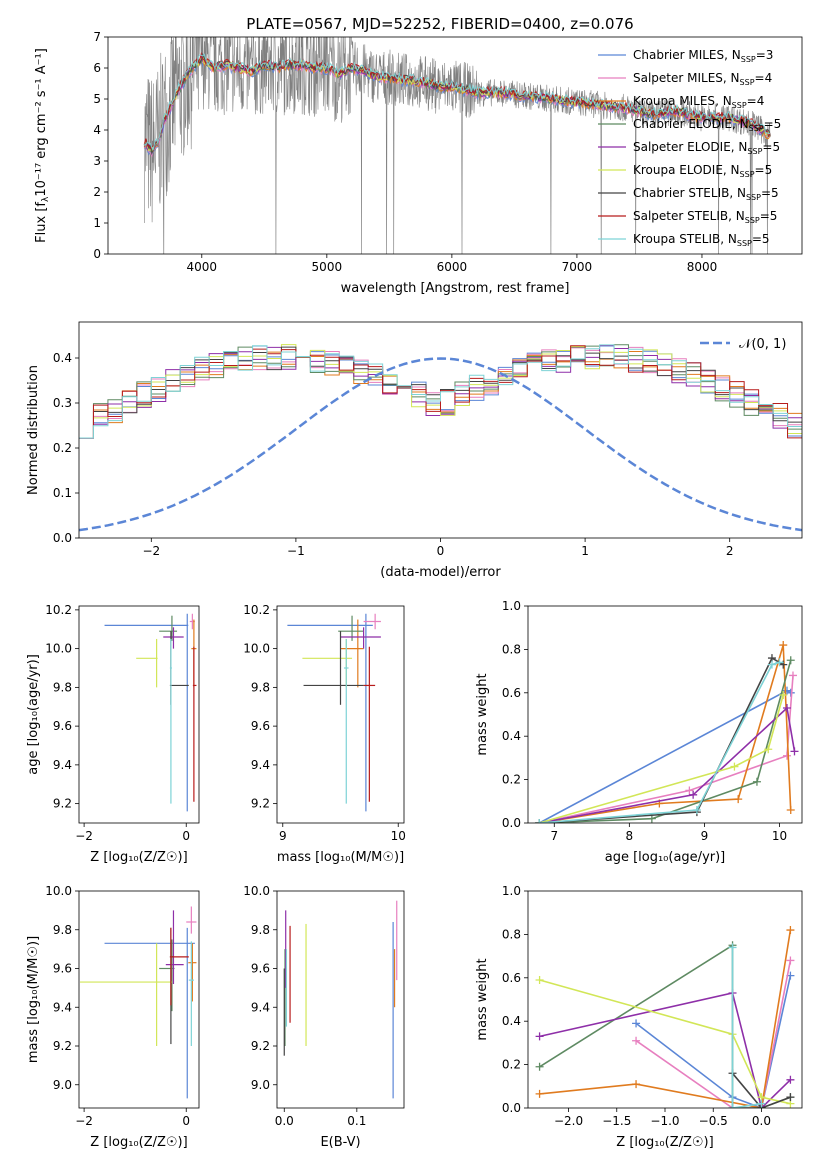 Image resolution: width=819 pixels, height=1170 pixels. I want to click on x-tick-label: 8, so click(630, 836).